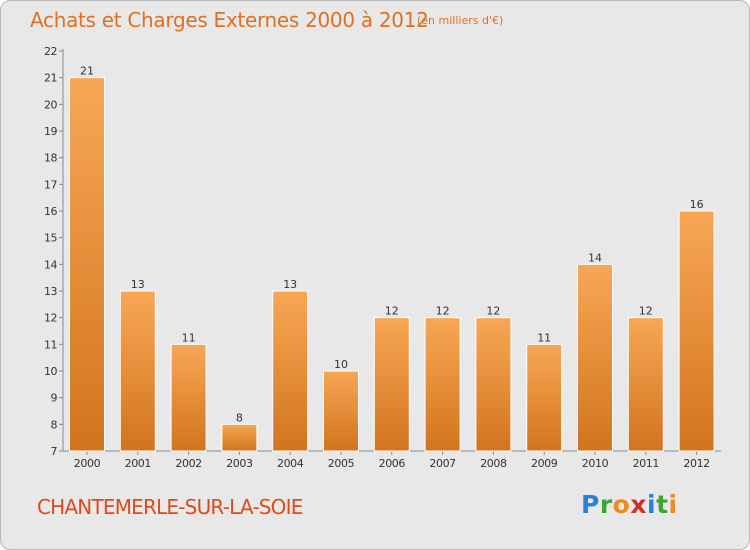  What do you see at coordinates (229, 20) in the screenshot?
I see `chart-title: Achats et Charges Externes 2000 à 2012` at bounding box center [229, 20].